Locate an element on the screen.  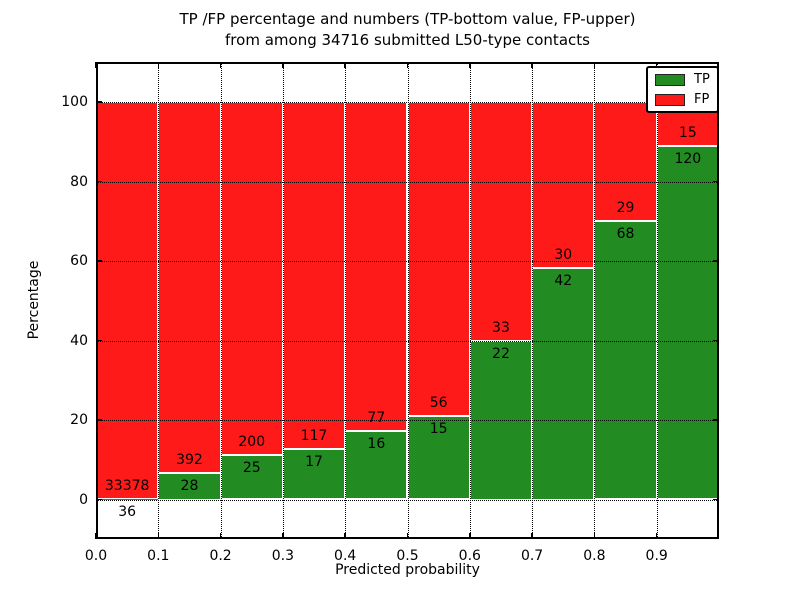
x-tick-label: 0.2 is located at coordinates (220, 556).